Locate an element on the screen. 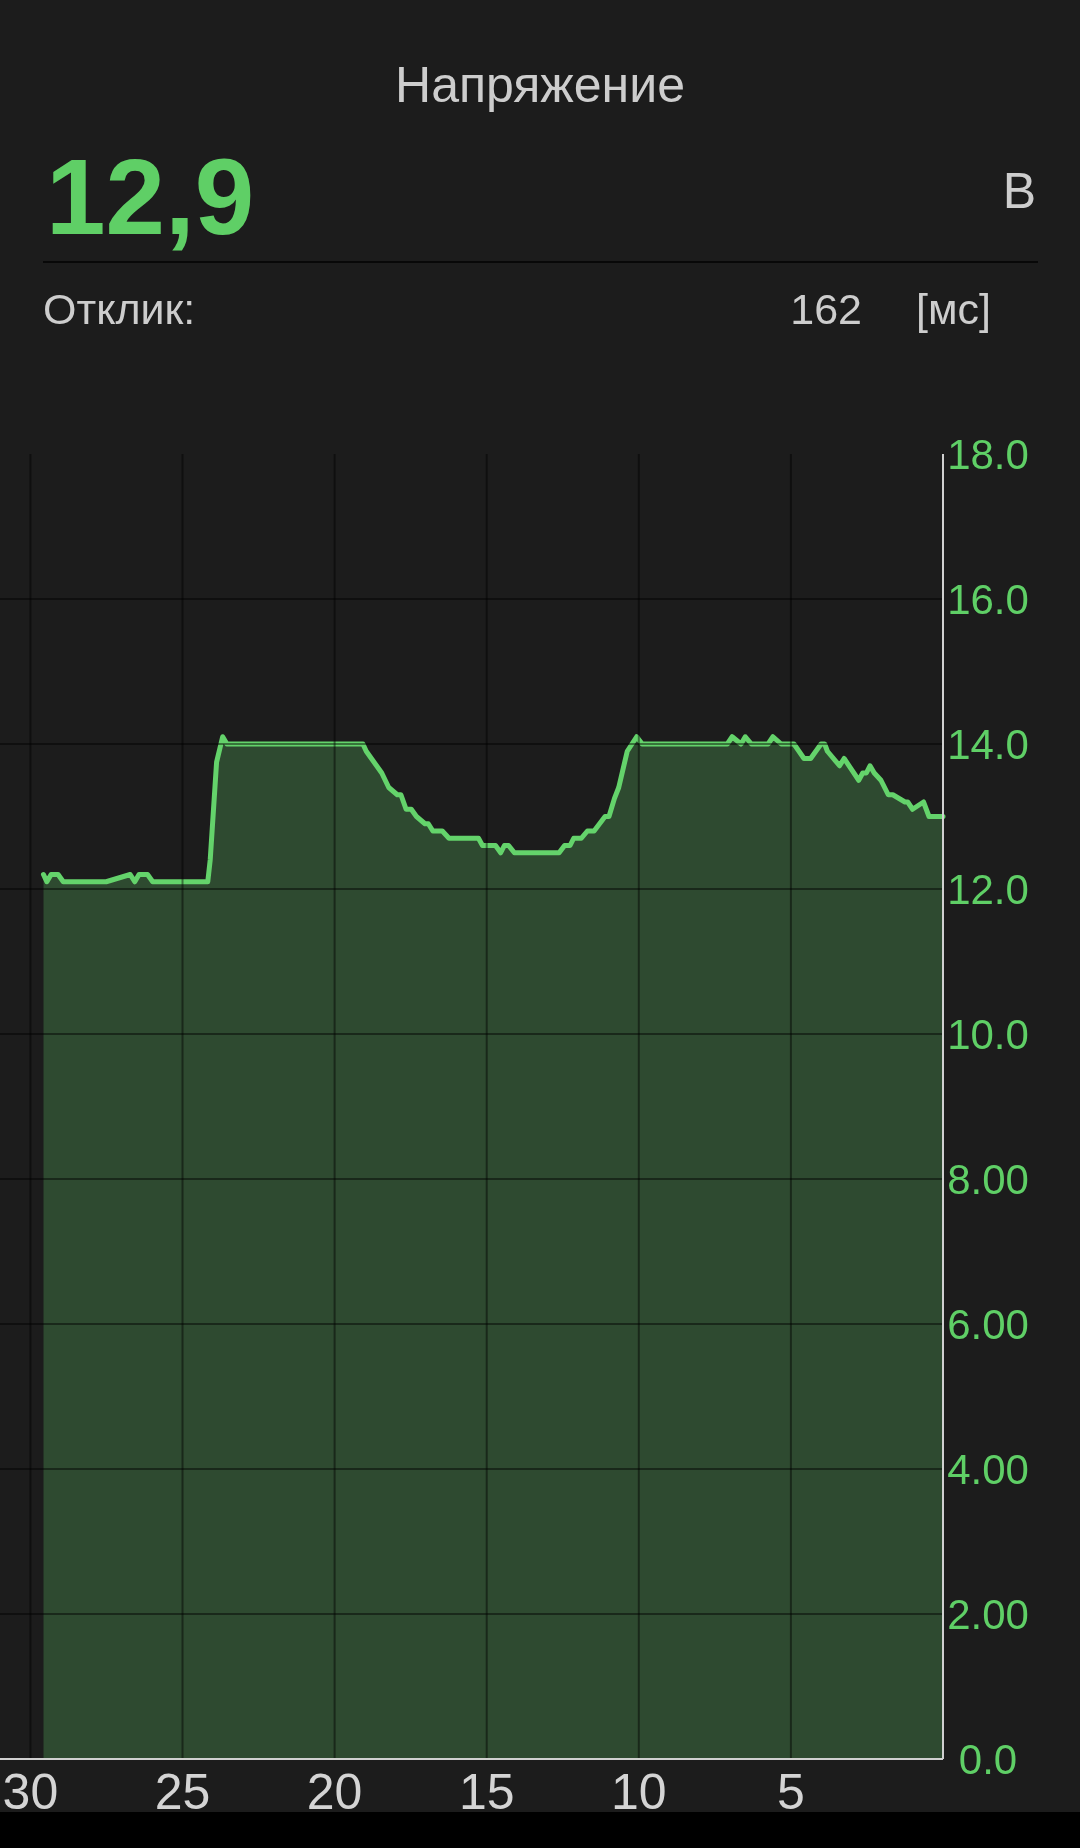 The height and width of the screenshot is (1848, 1080). y-tick-label: 16.0 is located at coordinates (988, 599).